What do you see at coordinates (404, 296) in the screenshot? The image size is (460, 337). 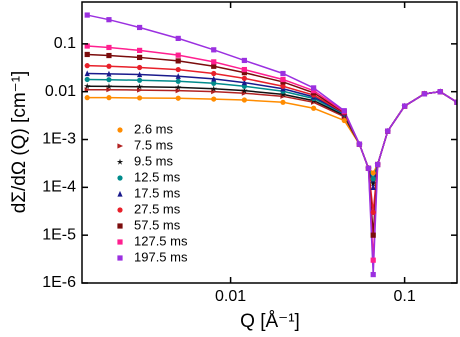 I see `x-tick-label: 0.1` at bounding box center [404, 296].